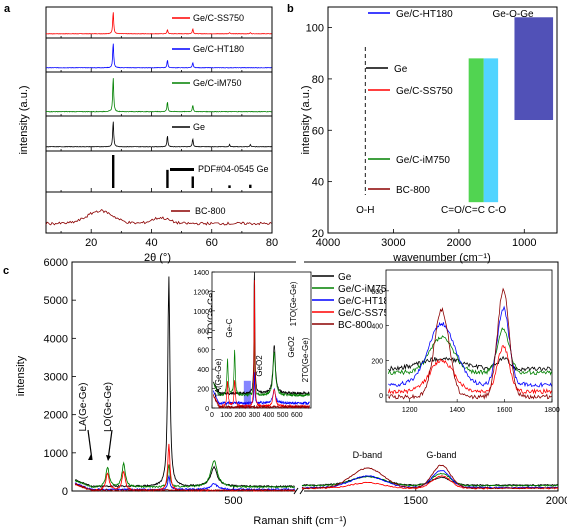  I want to click on x-tick-label: 2000, so click(459, 243).